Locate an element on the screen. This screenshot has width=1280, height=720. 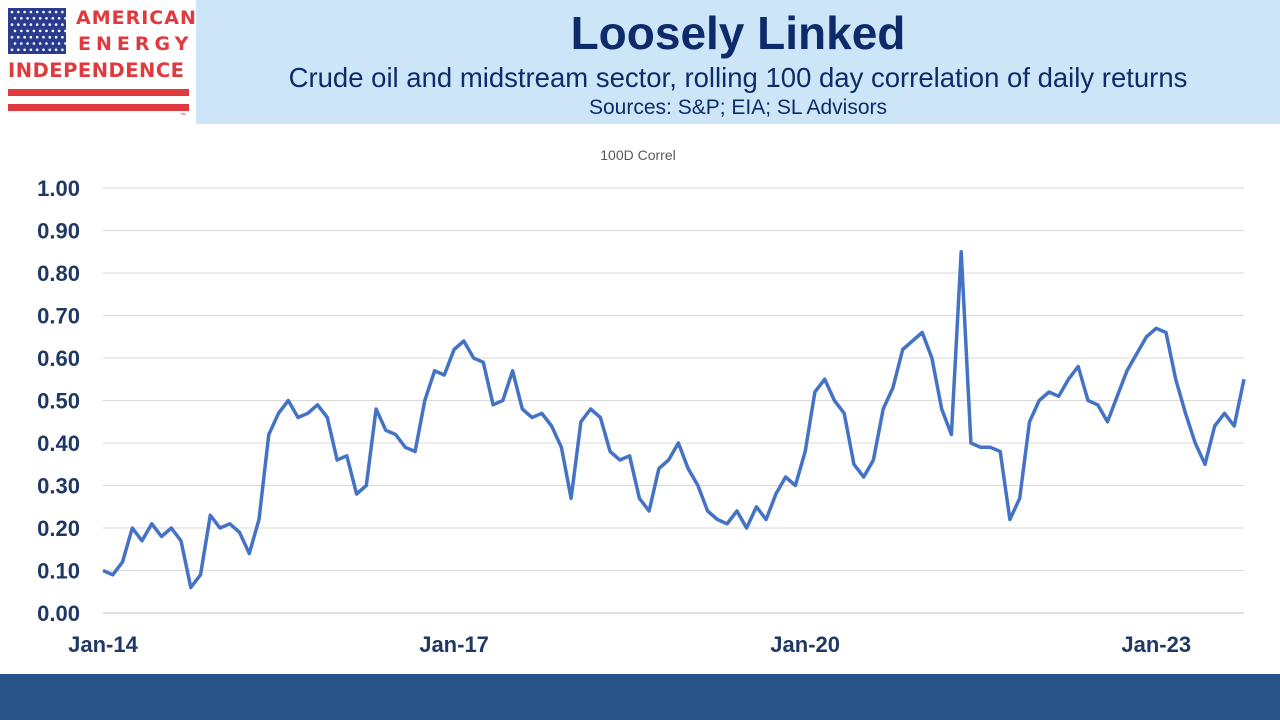
logo-text-independence: INDEPENDENCE is located at coordinates (96, 70).